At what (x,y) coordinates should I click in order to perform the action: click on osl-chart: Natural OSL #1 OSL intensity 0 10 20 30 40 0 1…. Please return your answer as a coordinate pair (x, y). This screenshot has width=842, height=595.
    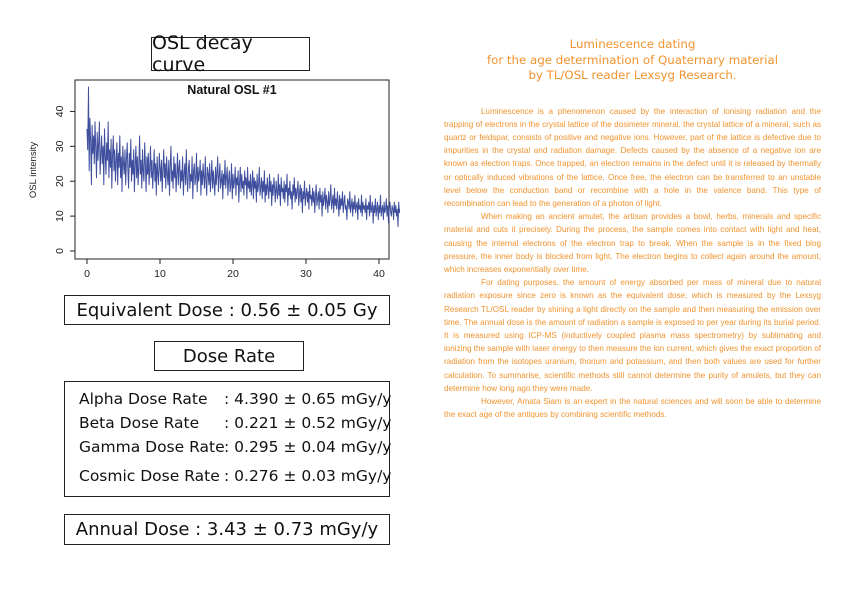
    Looking at the image, I should click on (214, 179).